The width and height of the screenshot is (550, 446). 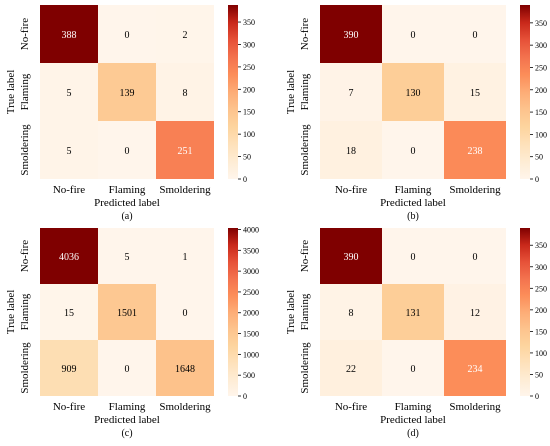 What do you see at coordinates (185, 369) in the screenshot?
I see `cell-value-label: 1648` at bounding box center [185, 369].